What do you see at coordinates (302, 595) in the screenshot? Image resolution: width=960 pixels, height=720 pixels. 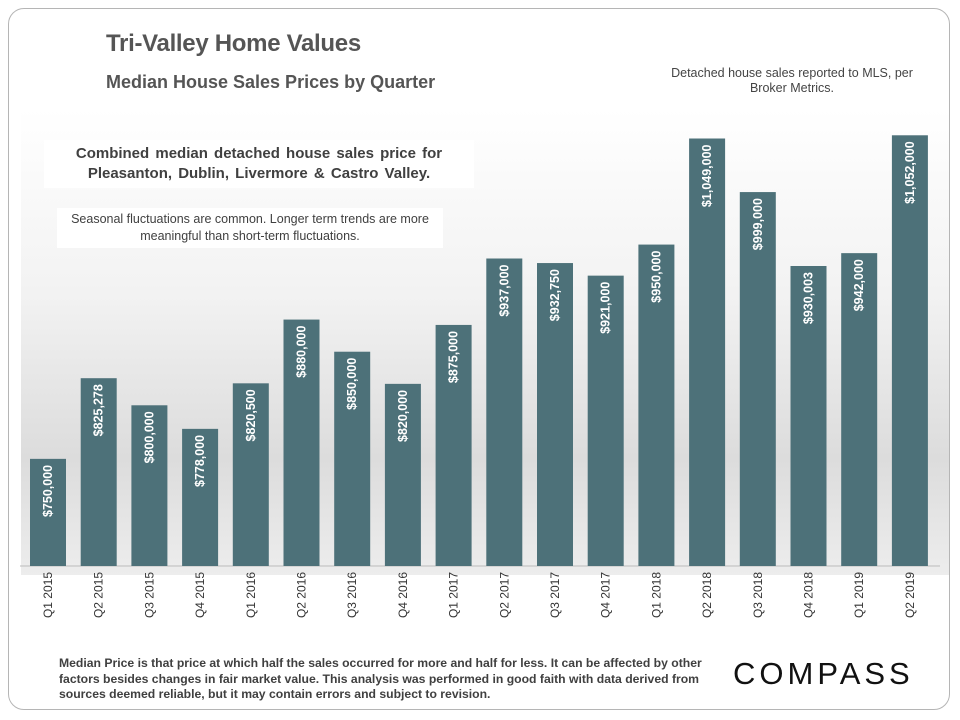 I see `x-tick-label: Q2 2016` at bounding box center [302, 595].